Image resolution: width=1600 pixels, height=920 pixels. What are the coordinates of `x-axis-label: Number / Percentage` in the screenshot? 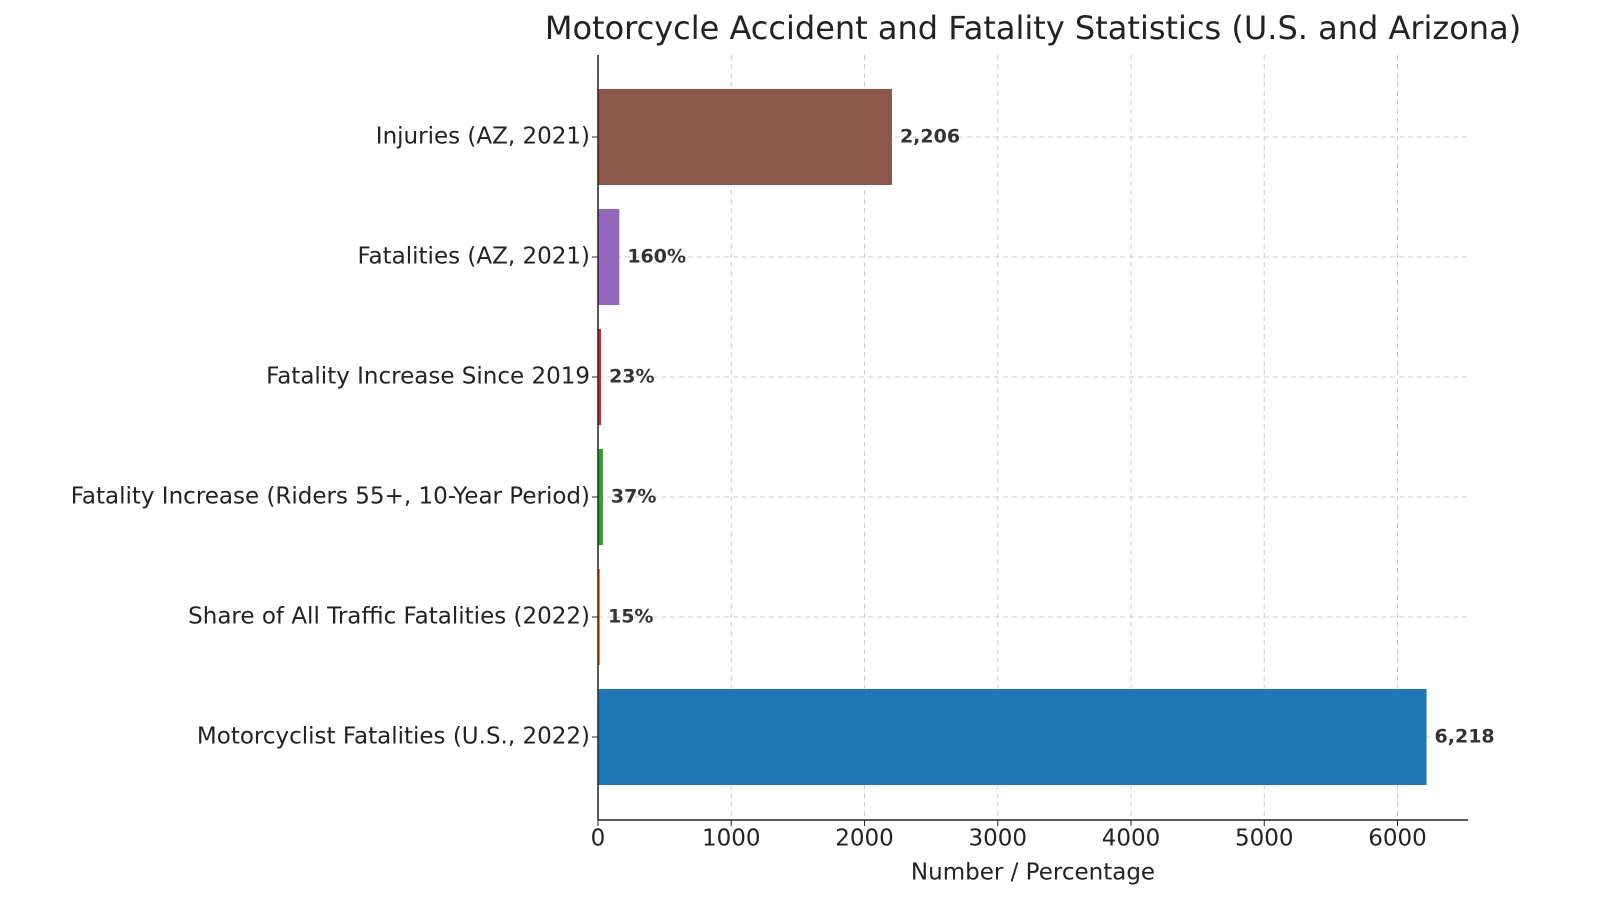 It's located at (1033, 873).